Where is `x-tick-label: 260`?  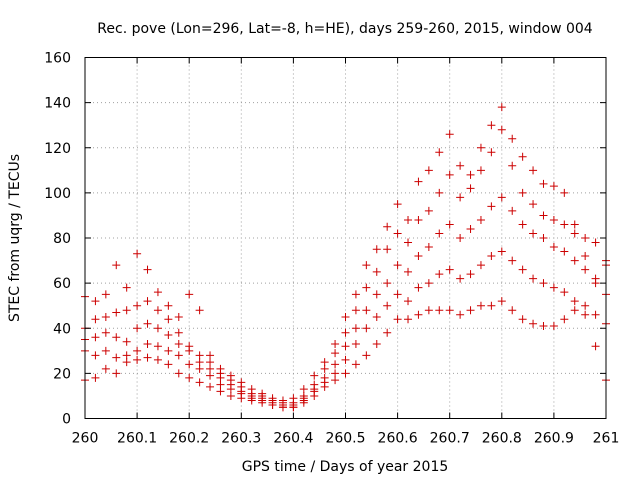
x-tick-label: 260 is located at coordinates (85, 439).